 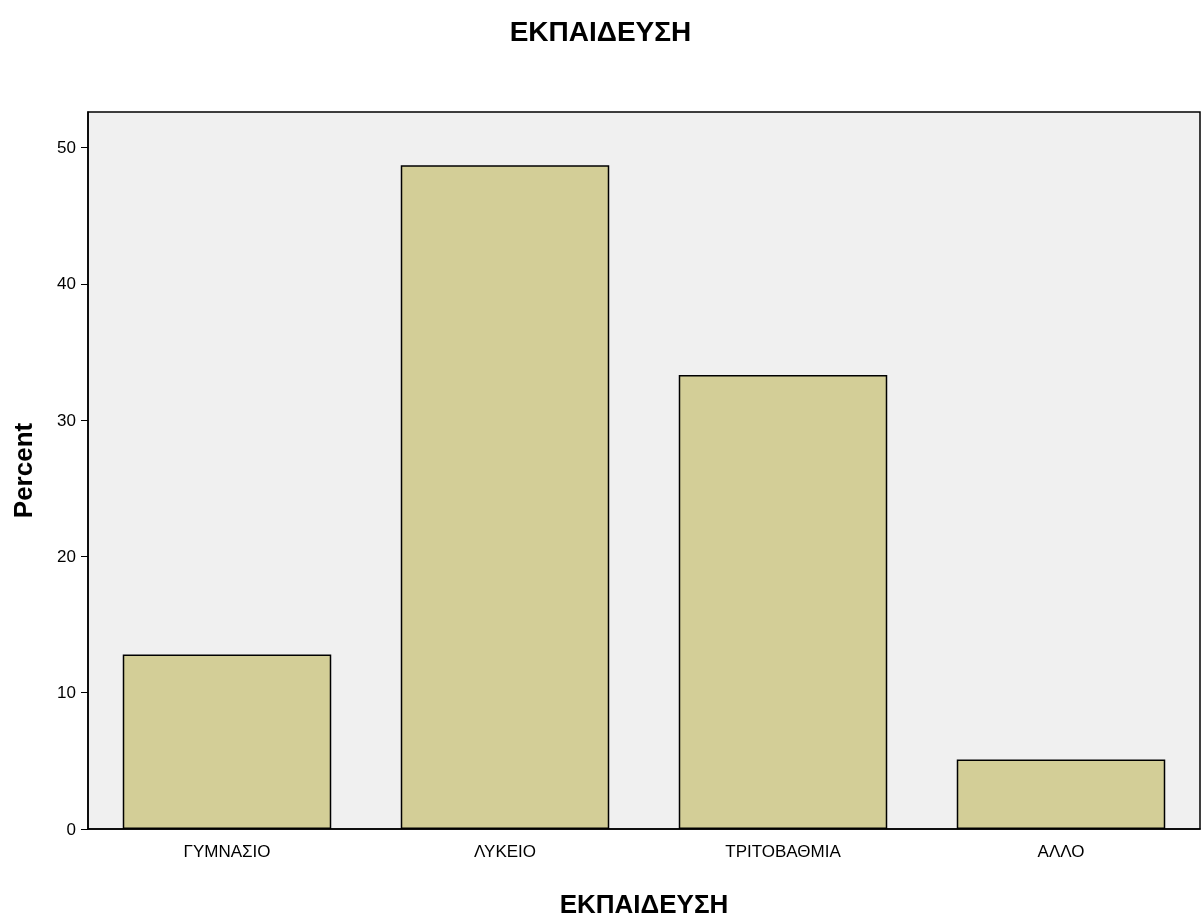 What do you see at coordinates (66, 284) in the screenshot?
I see `y-tick-label: 40` at bounding box center [66, 284].